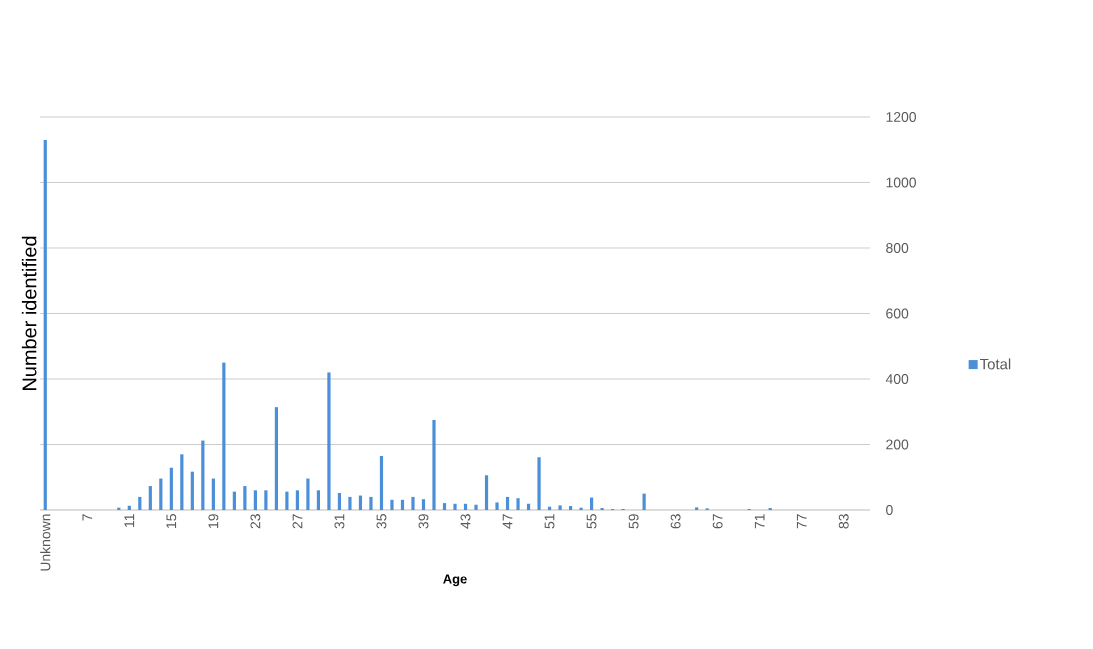 This screenshot has width=1093, height=649. I want to click on y-tick-label: 1000, so click(901, 182).